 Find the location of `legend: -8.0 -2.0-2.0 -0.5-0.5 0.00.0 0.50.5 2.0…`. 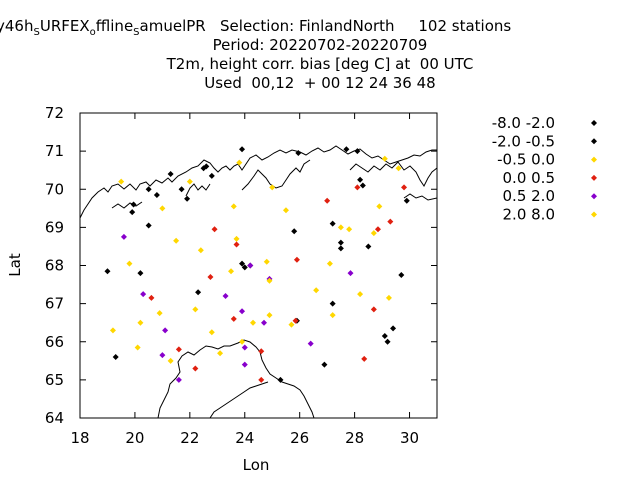

legend: -8.0 -2.0-2.0 -0.5-0.5 0.00.0 0.50.5 2.0… is located at coordinates (544, 169).